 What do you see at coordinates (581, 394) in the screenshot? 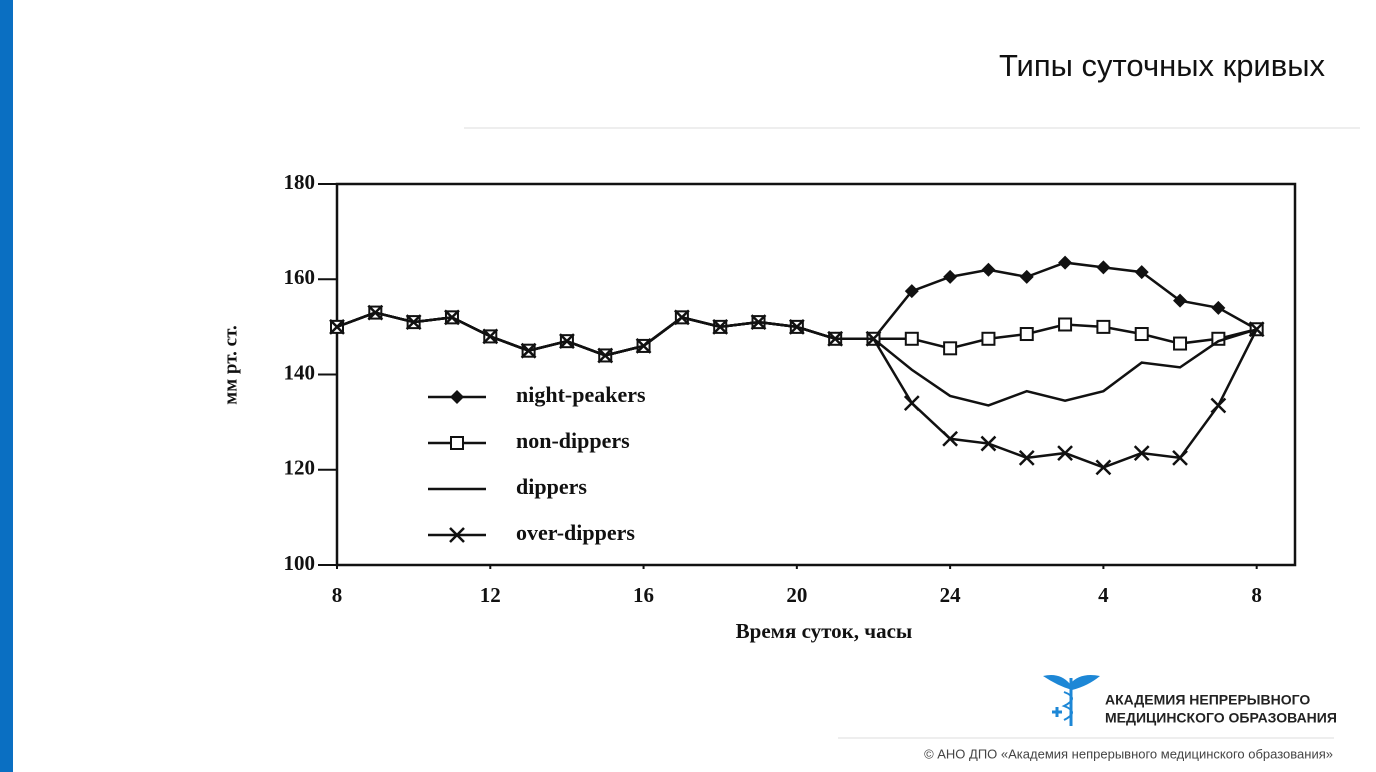
I see `legend-label: night-peakers` at bounding box center [581, 394].